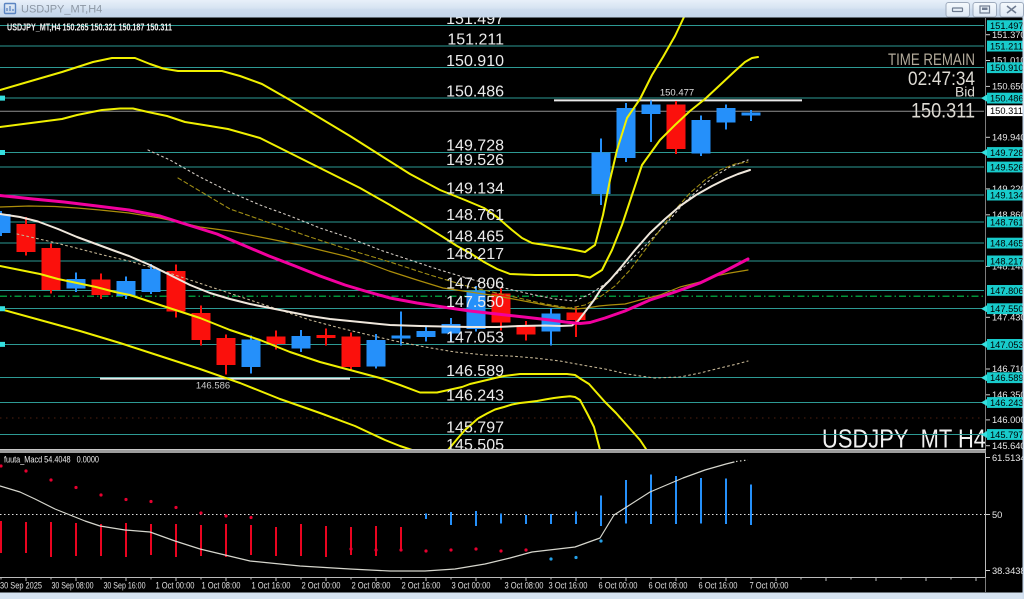 The image size is (1024, 599). Describe the element at coordinates (677, 93) in the screenshot. I see `svg-text: 150.477` at that location.